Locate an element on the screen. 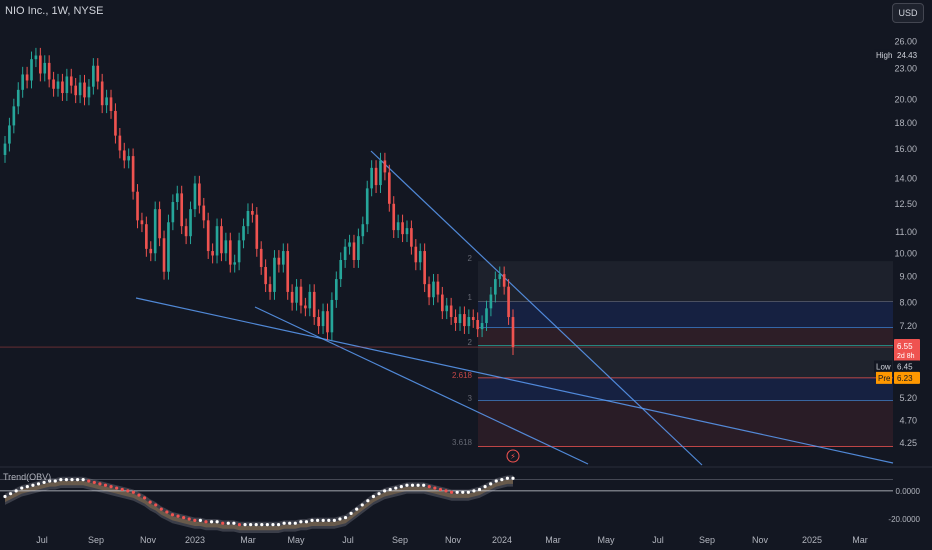  y-tick-label: 11.00 is located at coordinates (906, 232).